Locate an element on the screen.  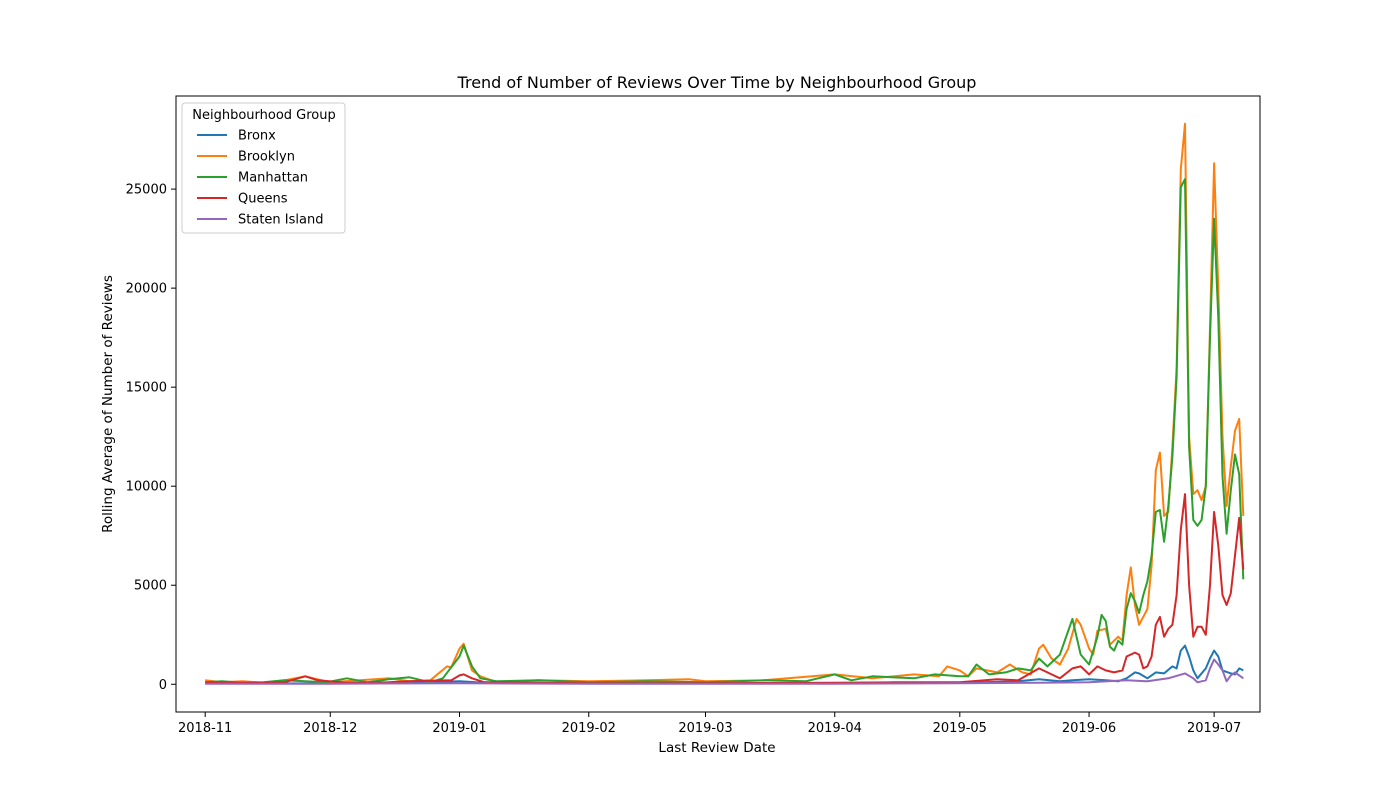
legend-label-bronx: Bronx is located at coordinates (257, 136).